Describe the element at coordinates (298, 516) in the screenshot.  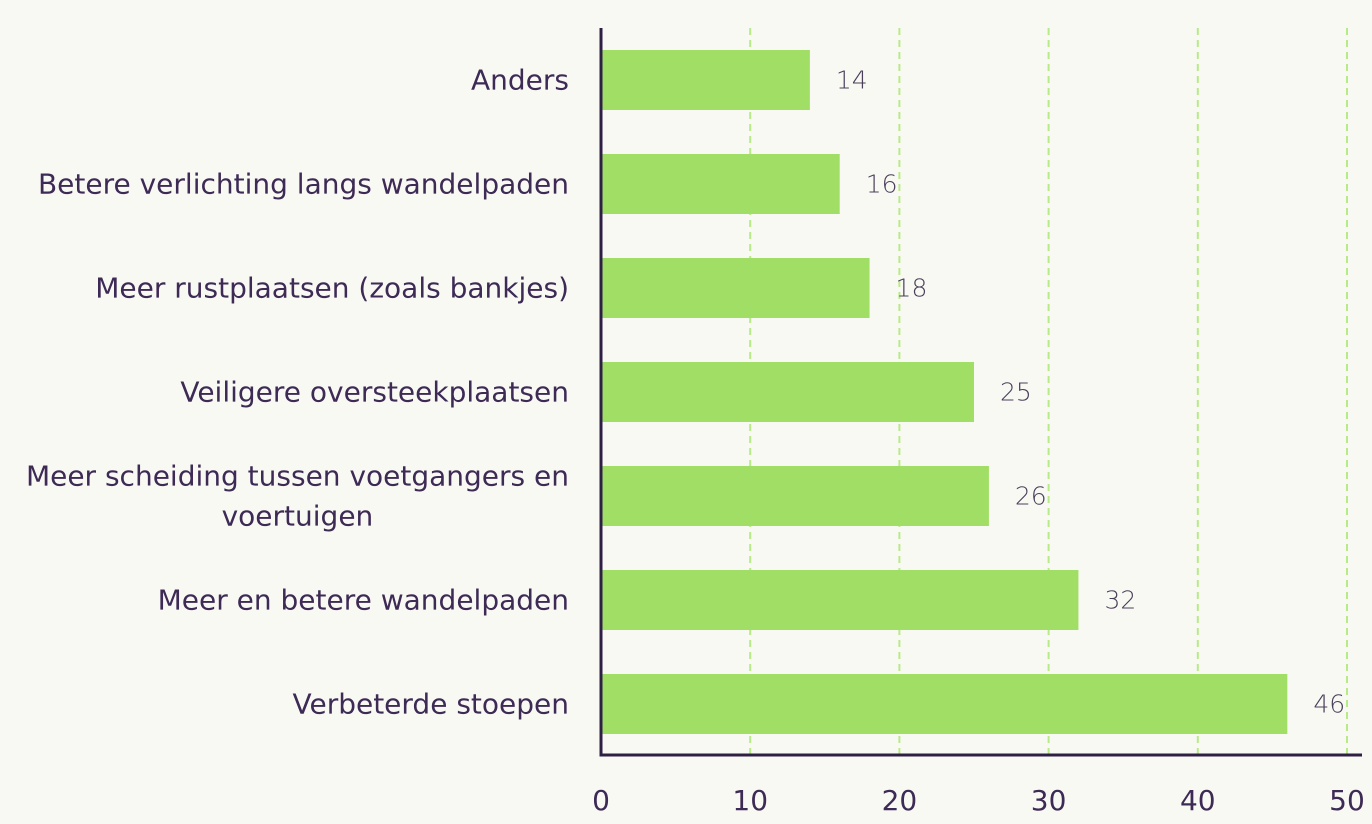
I see `category-label-5-line-2: voertuigen` at that location.